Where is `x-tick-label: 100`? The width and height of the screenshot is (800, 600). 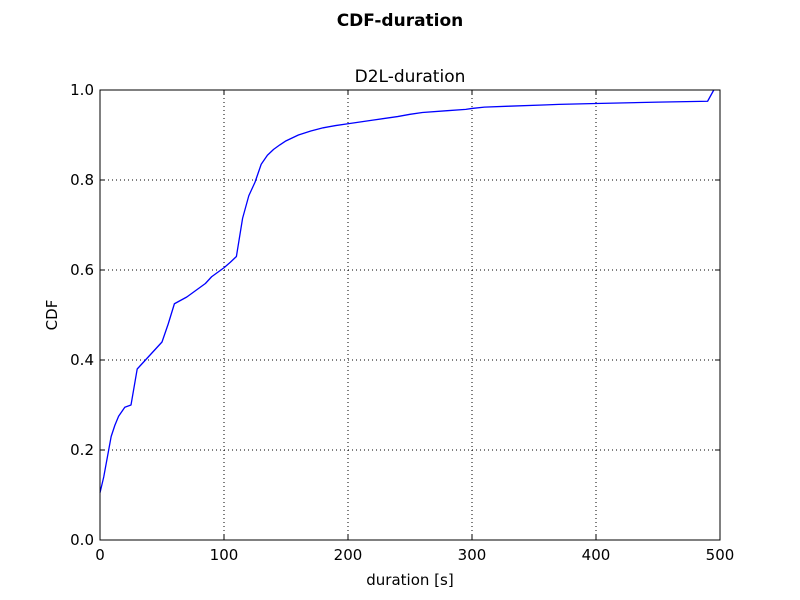
x-tick-label: 100 is located at coordinates (224, 555).